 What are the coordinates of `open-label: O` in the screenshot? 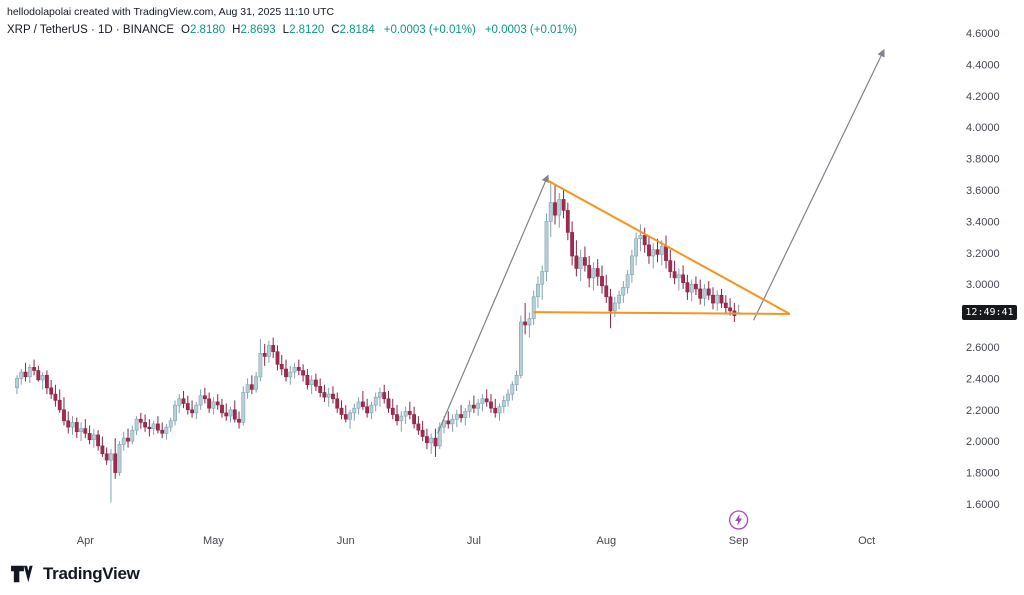 It's located at (185, 30).